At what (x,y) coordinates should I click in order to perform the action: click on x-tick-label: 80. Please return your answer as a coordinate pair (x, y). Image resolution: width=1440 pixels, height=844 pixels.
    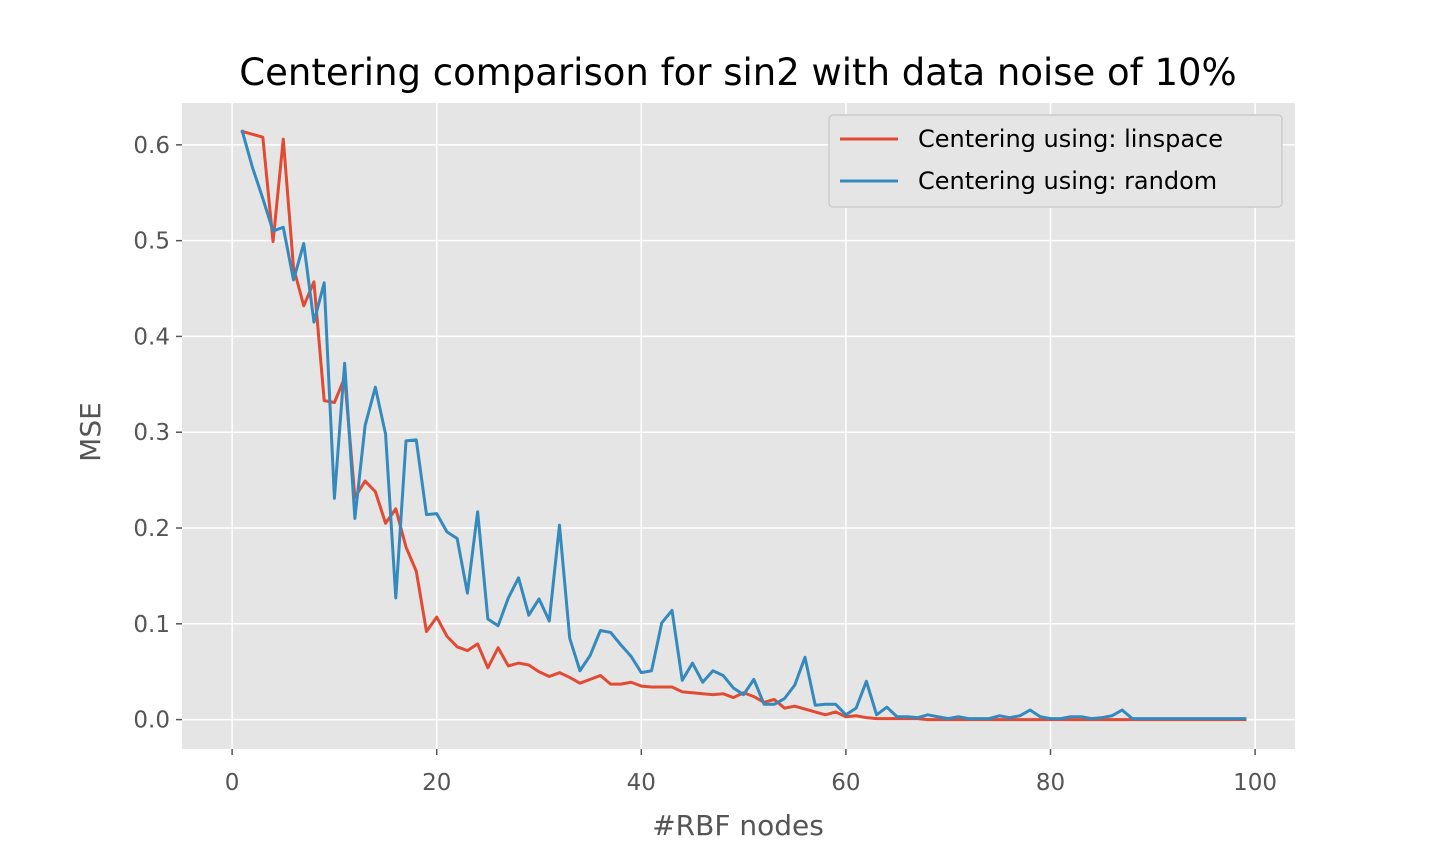
    Looking at the image, I should click on (1050, 783).